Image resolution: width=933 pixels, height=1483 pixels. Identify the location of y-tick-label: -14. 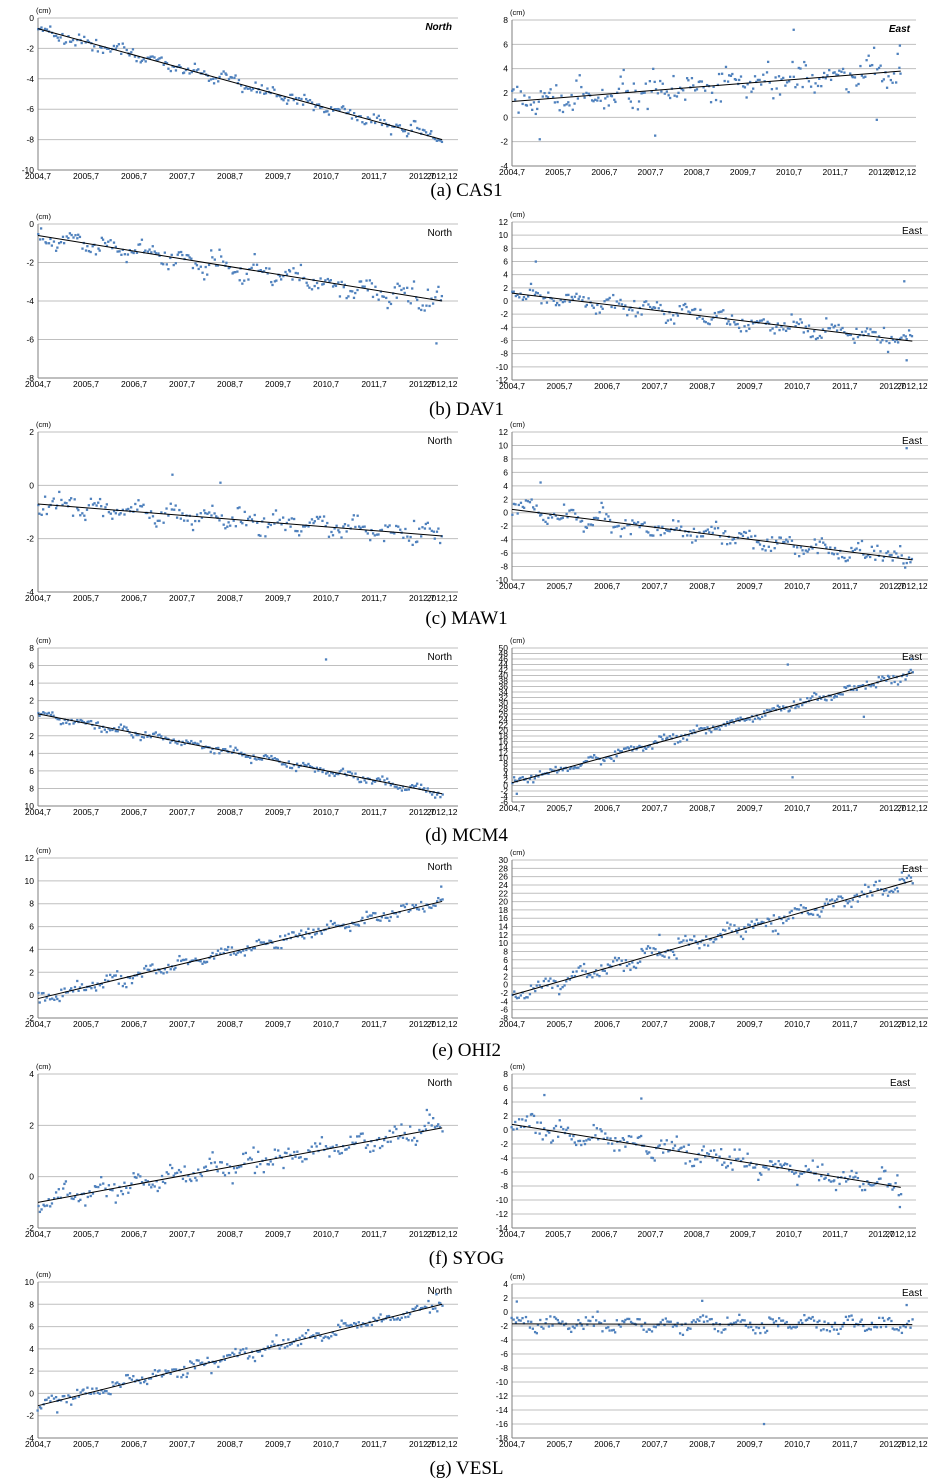
(502, 1410).